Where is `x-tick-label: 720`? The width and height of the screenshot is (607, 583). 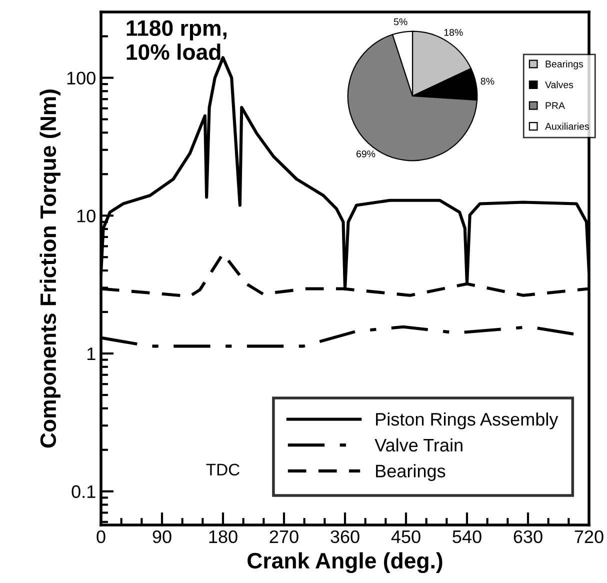 x-tick-label: 720 is located at coordinates (589, 537).